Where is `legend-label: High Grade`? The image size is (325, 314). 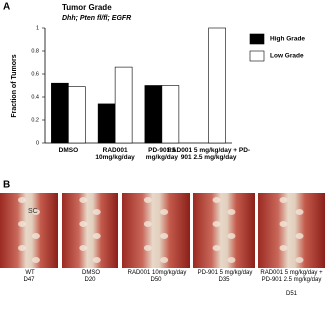
legend-label: High Grade is located at coordinates (287, 39).